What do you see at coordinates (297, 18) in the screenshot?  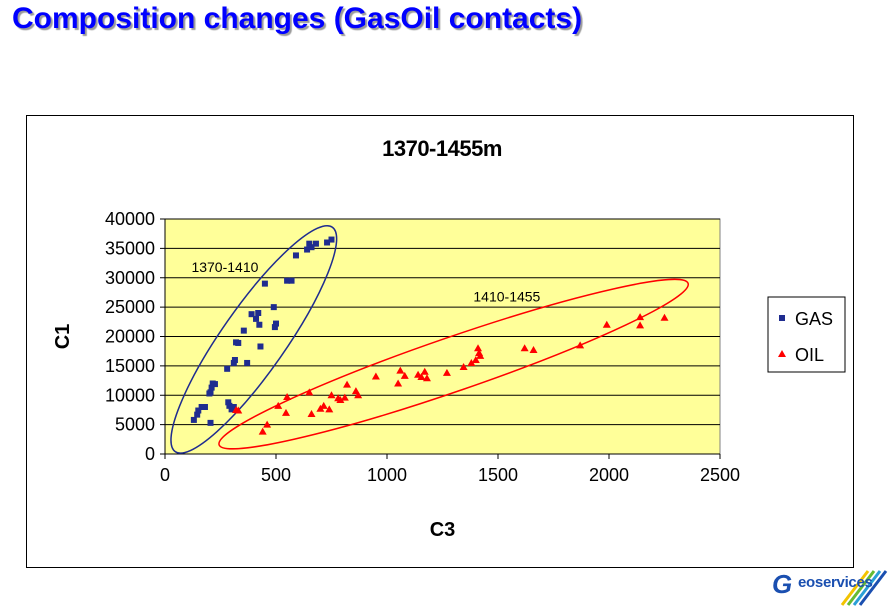 I see `page-title: Composition changes (GasOil contacts)` at bounding box center [297, 18].